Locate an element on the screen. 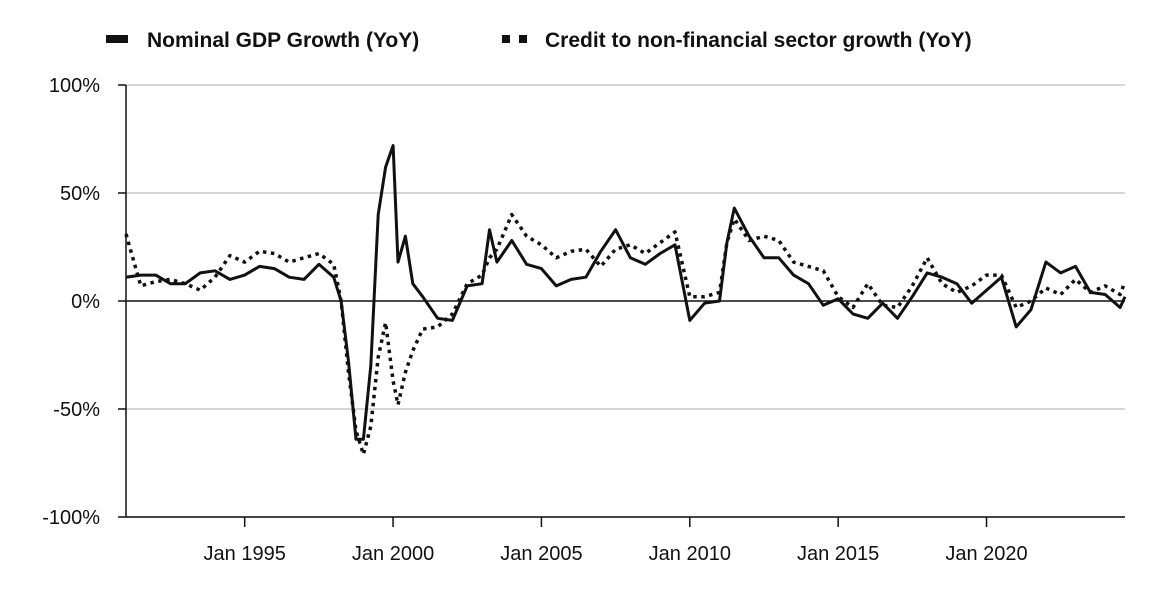 This screenshot has width=1152, height=597. y-tick-label: -100% is located at coordinates (71, 518).